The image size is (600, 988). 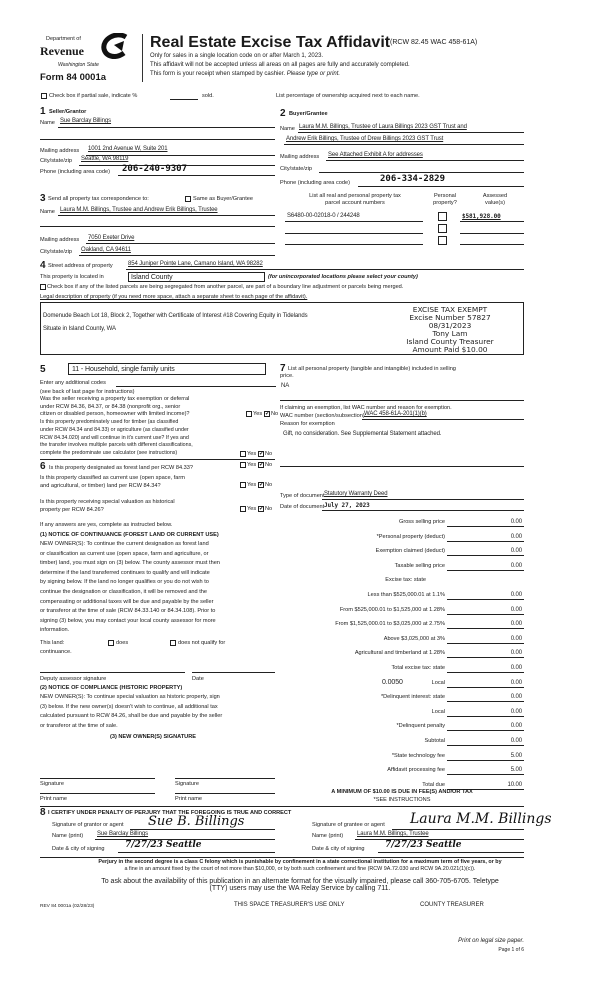 I want to click on historic-no-checkbox, so click(x=261, y=508).